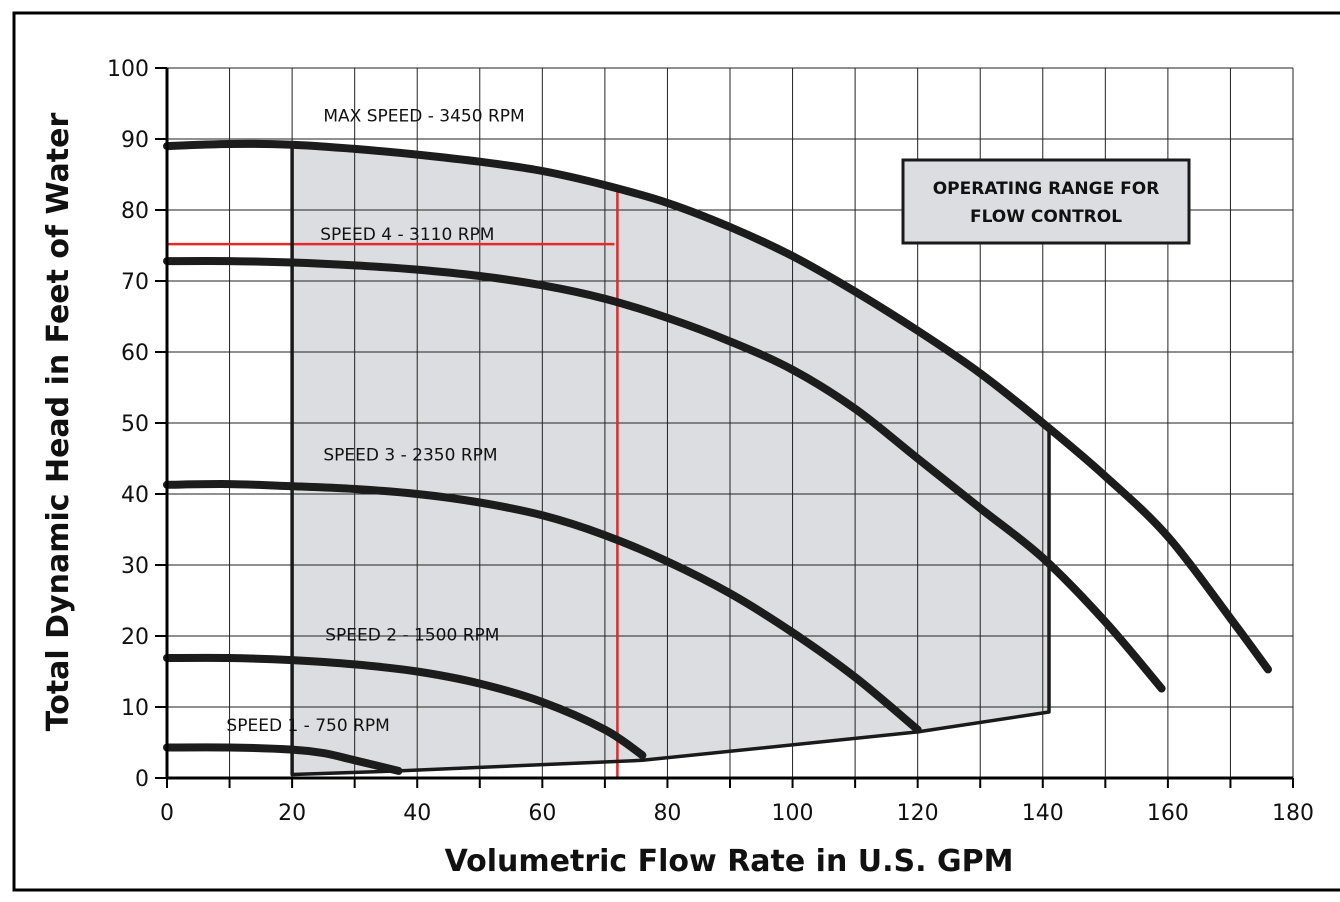  Describe the element at coordinates (918, 813) in the screenshot. I see `x-tick-label: 120` at that location.